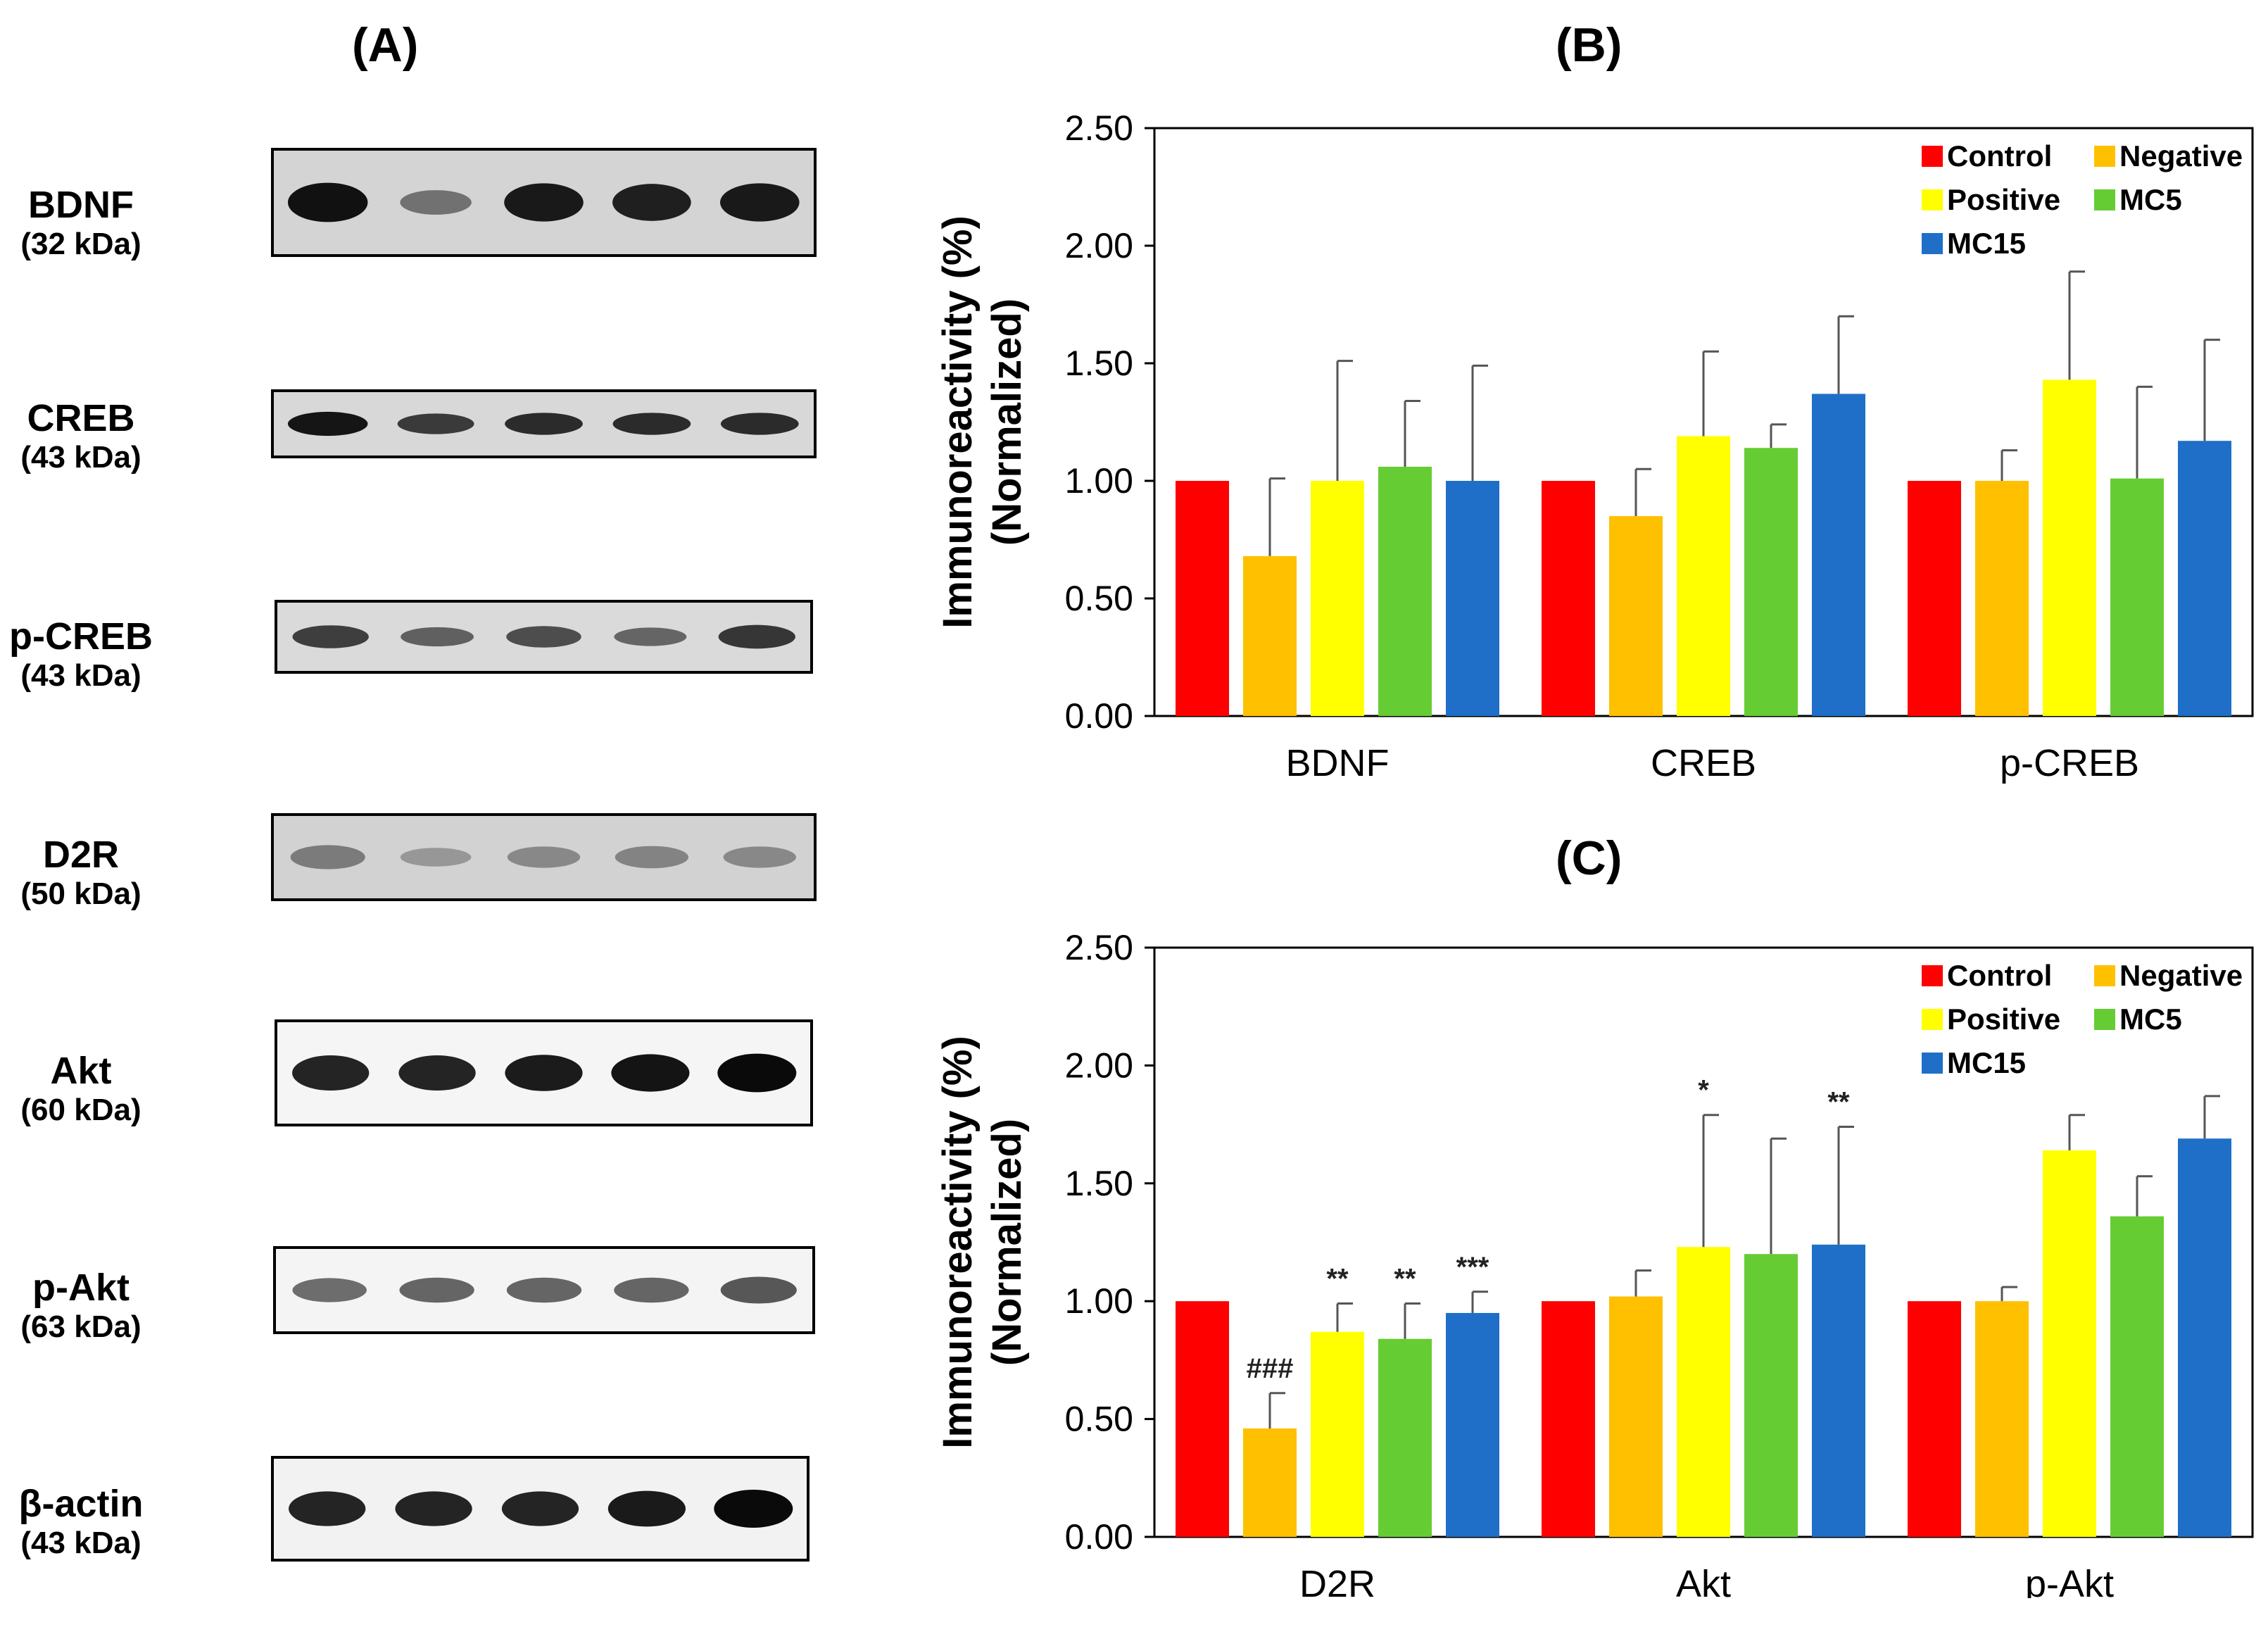  Describe the element at coordinates (1202, 598) in the screenshot. I see `bar-bdnf-control` at that location.